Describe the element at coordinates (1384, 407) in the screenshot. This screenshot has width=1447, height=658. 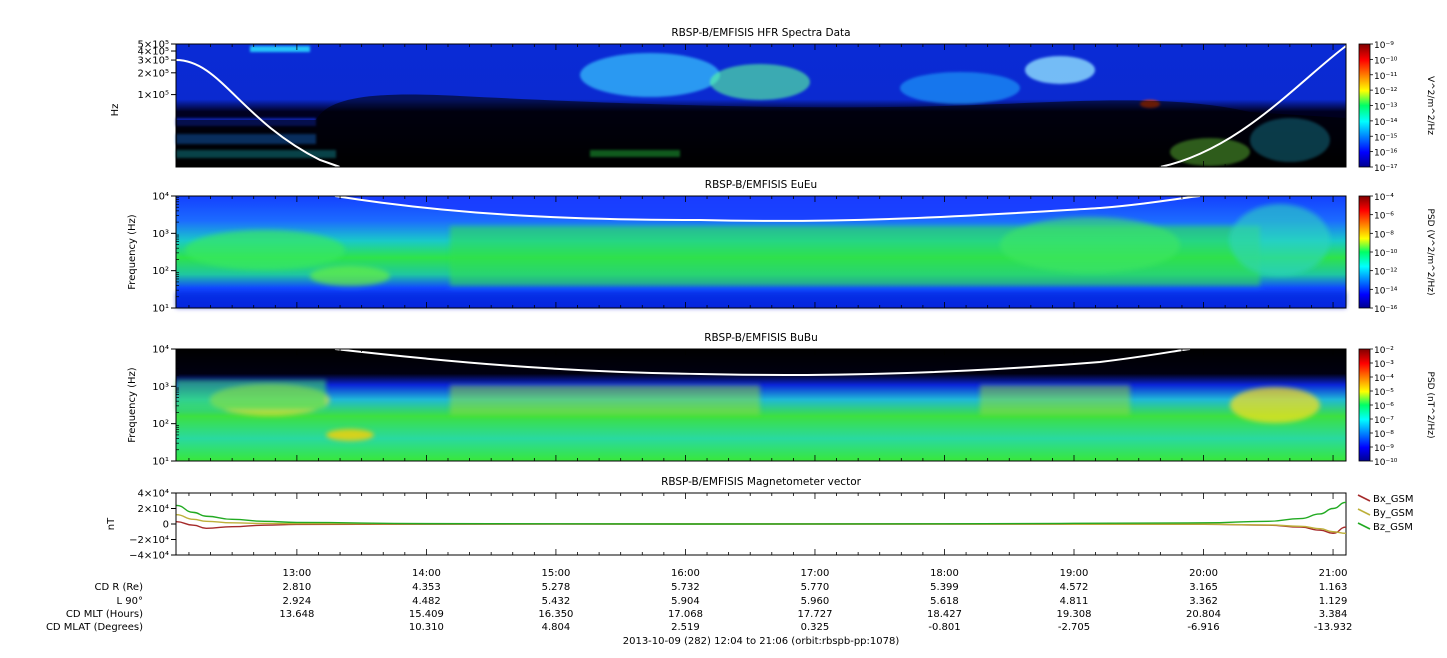
I see `bubu-colorbar-label: 10⁻⁶` at that location.